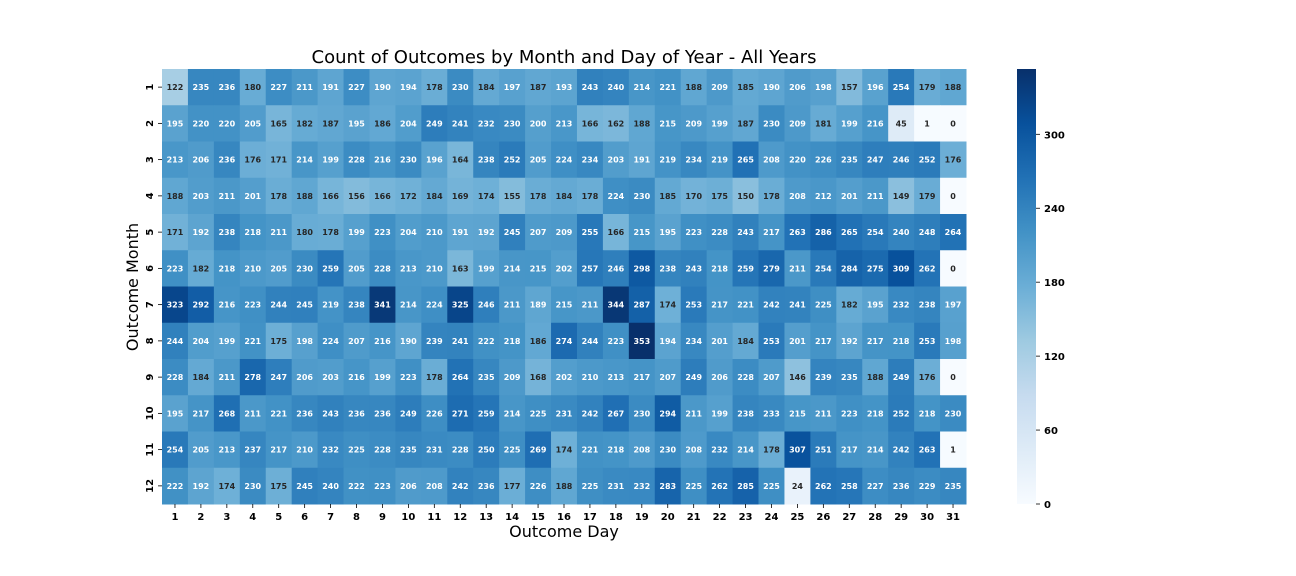  I want to click on cell-value-label: 287, so click(641, 305).